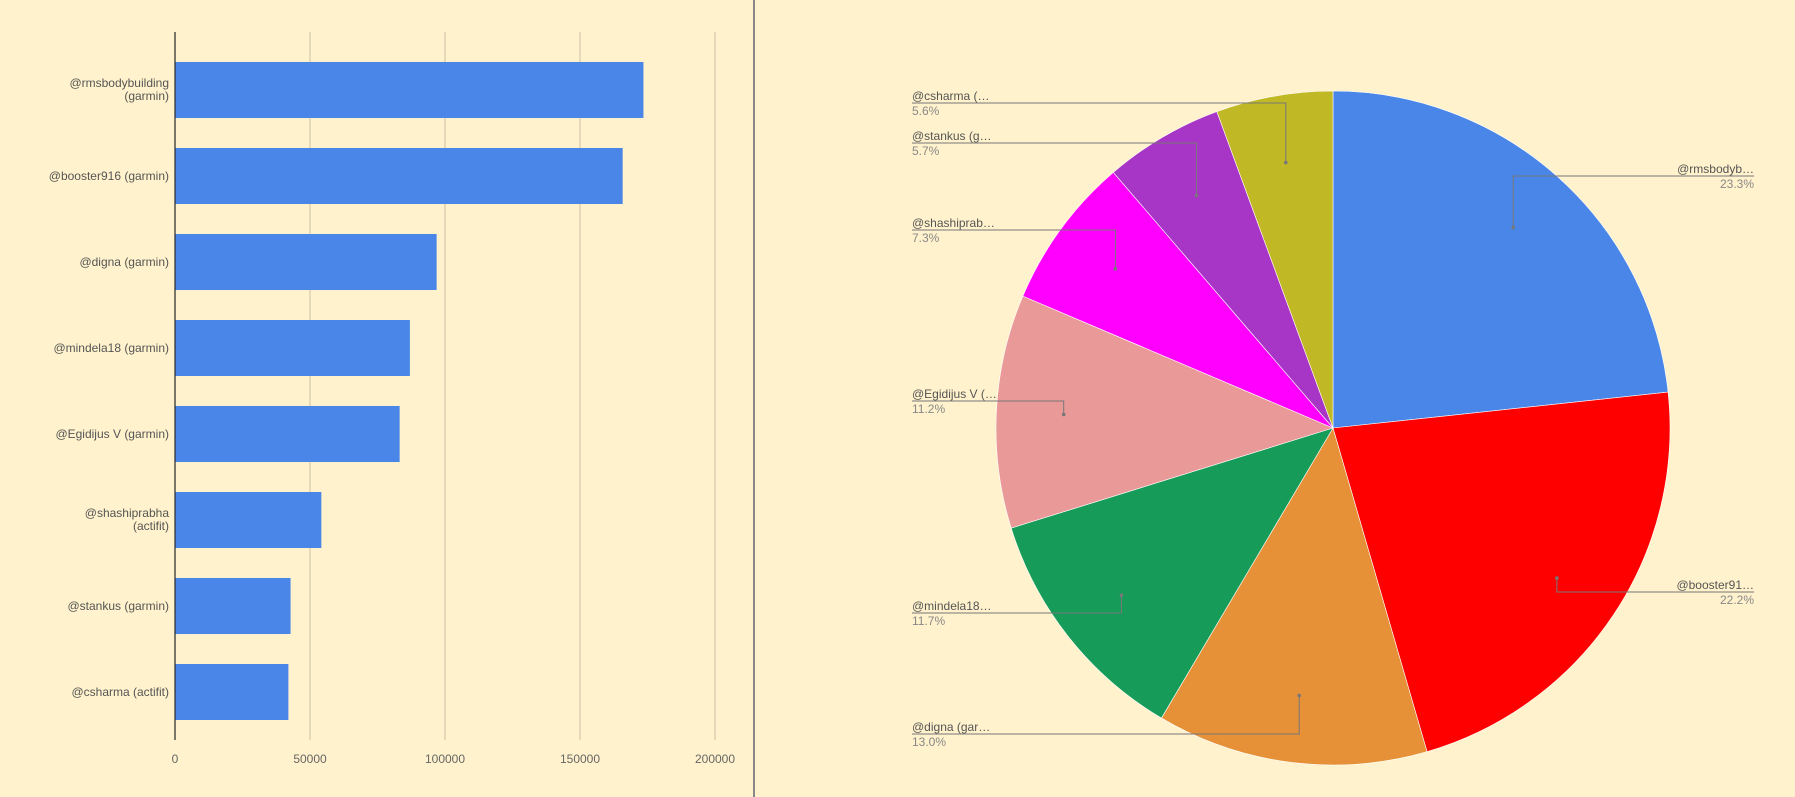 The height and width of the screenshot is (797, 1795). I want to click on slice-percent-label: 11.7%, so click(928, 621).